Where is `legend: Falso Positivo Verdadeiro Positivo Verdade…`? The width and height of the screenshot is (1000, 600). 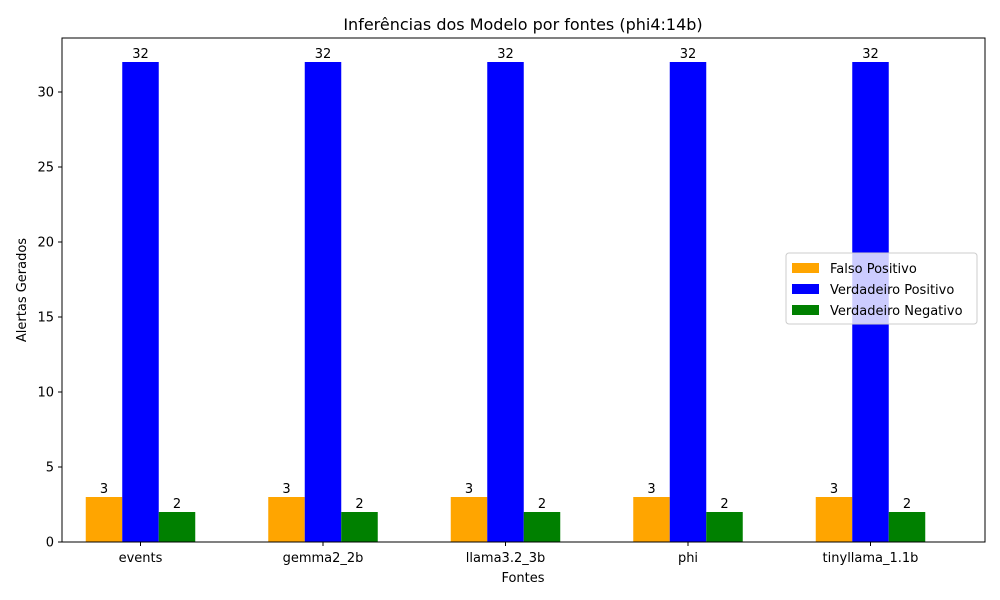
legend: Falso Positivo Verdadeiro Positivo Verdade… is located at coordinates (881, 288).